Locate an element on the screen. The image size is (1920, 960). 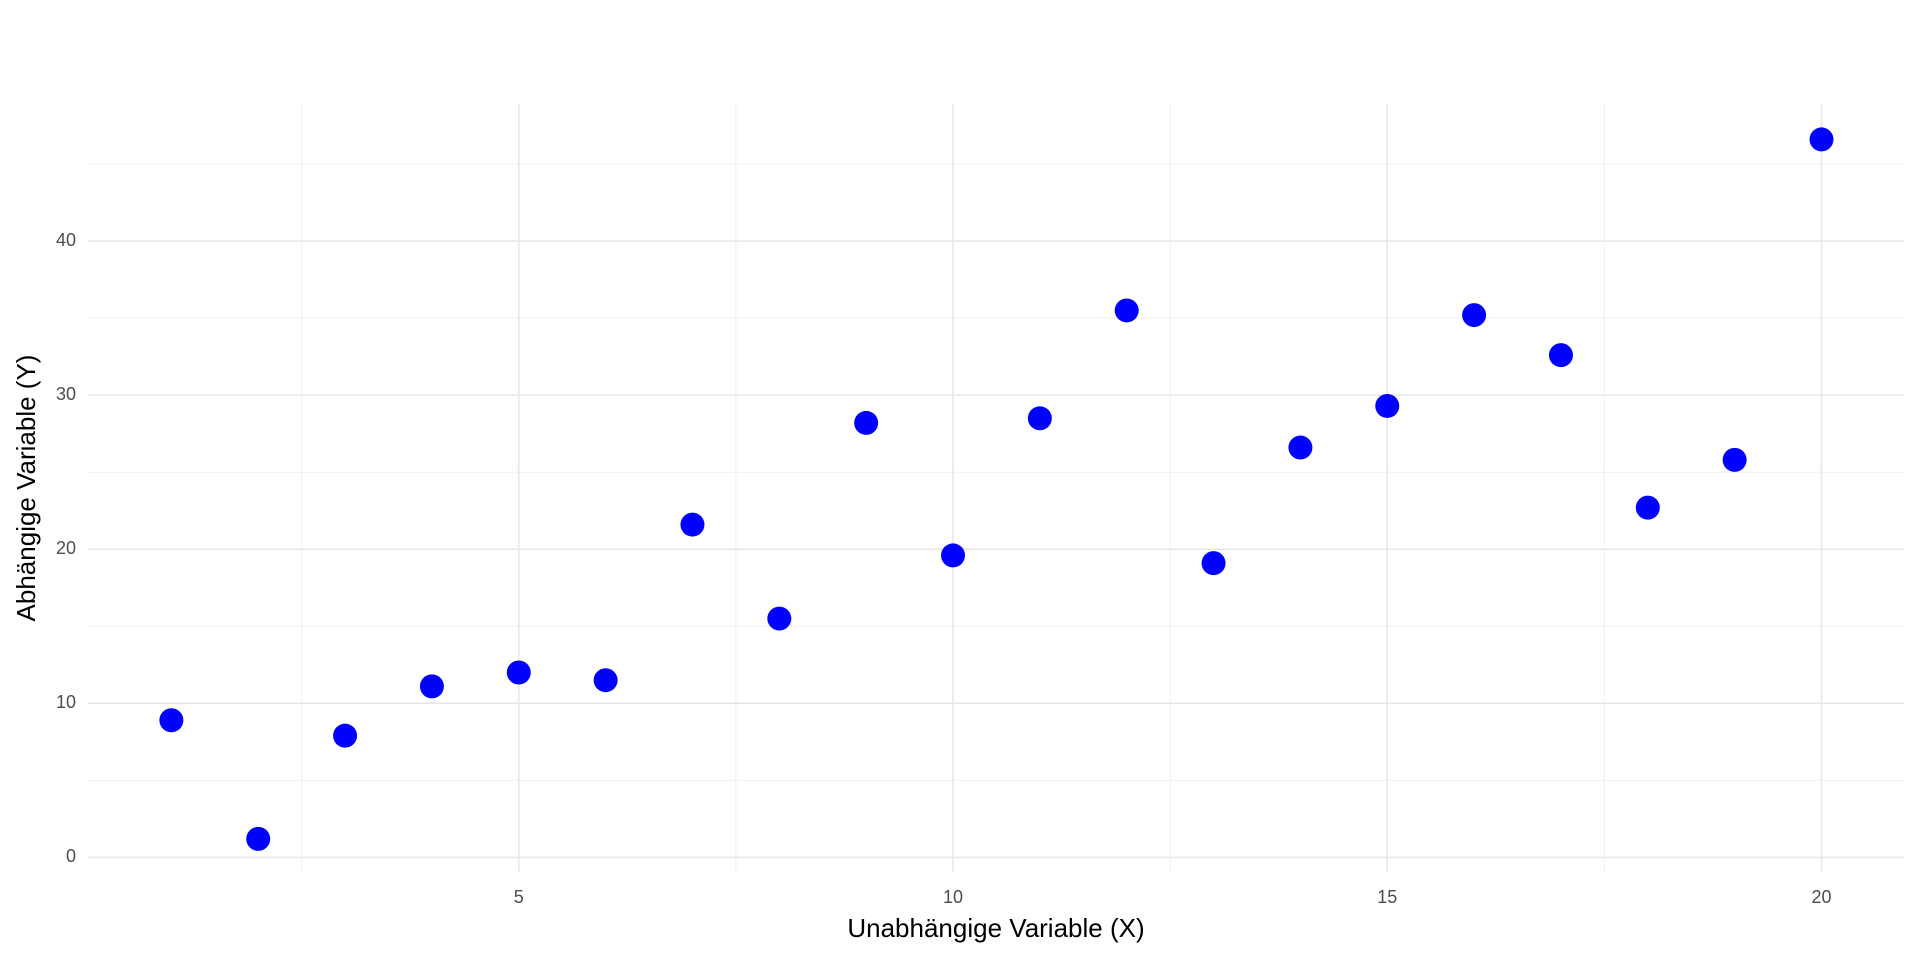
x-axis-title: Unabhängige Variable (X) is located at coordinates (995, 928).